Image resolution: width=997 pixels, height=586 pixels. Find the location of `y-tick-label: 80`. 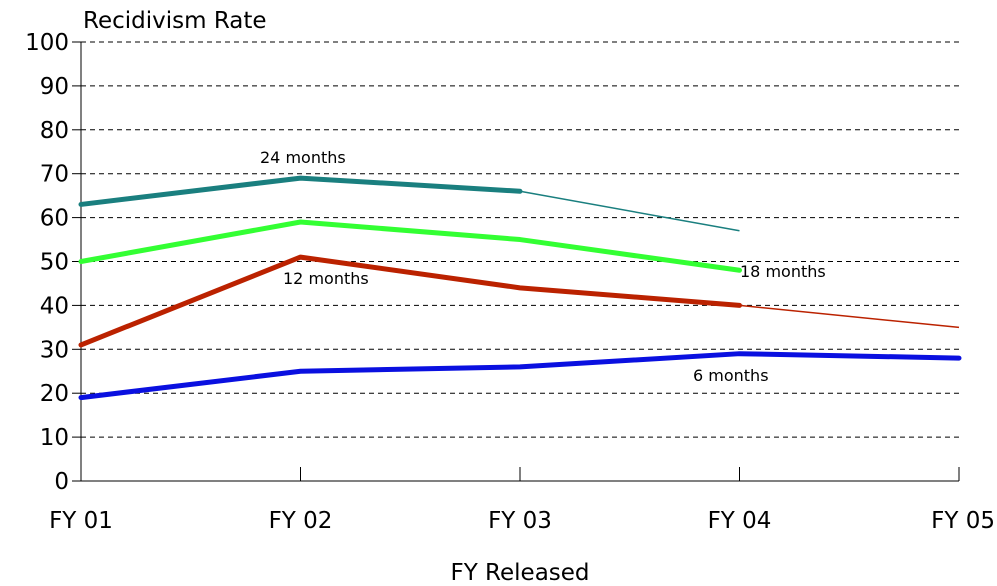

y-tick-label: 80 is located at coordinates (54, 131).